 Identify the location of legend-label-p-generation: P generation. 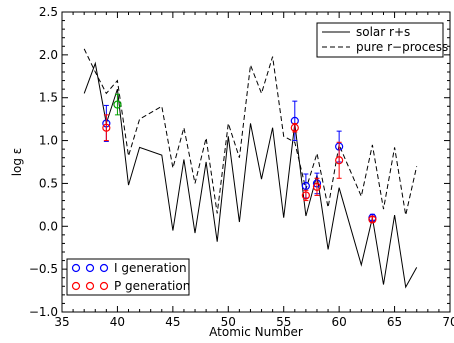
(152, 286).